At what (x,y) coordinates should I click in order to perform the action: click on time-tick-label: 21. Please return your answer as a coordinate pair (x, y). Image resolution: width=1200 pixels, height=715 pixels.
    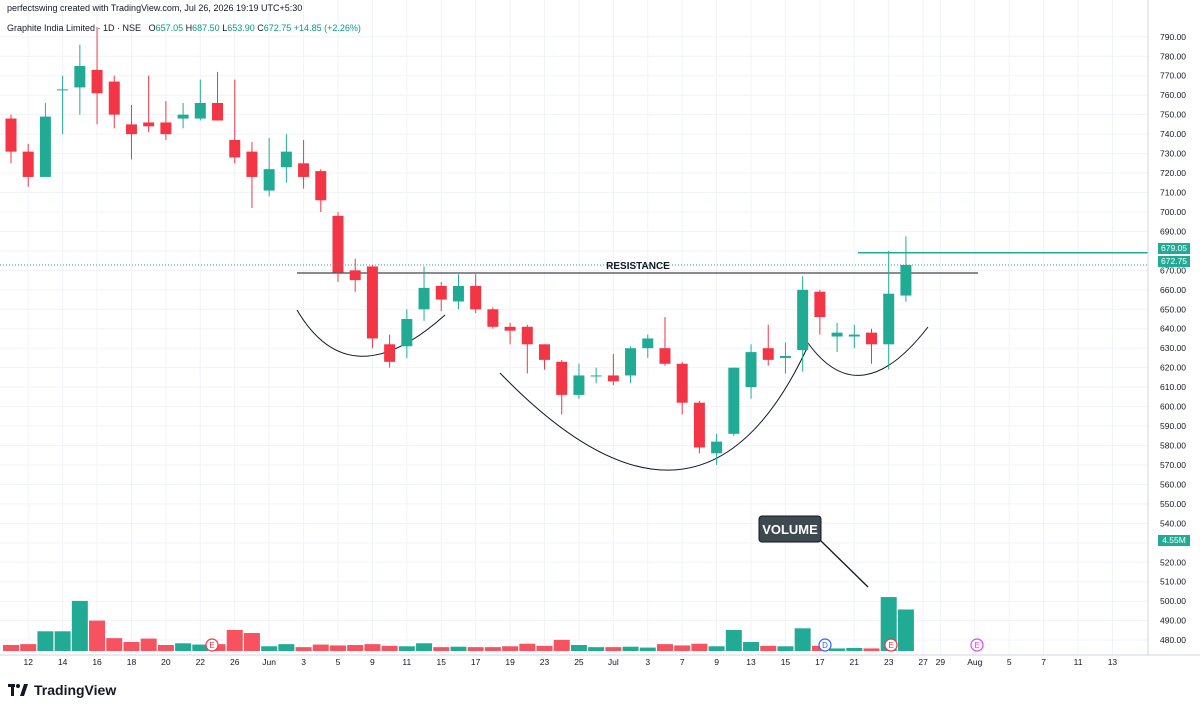
    Looking at the image, I should click on (855, 662).